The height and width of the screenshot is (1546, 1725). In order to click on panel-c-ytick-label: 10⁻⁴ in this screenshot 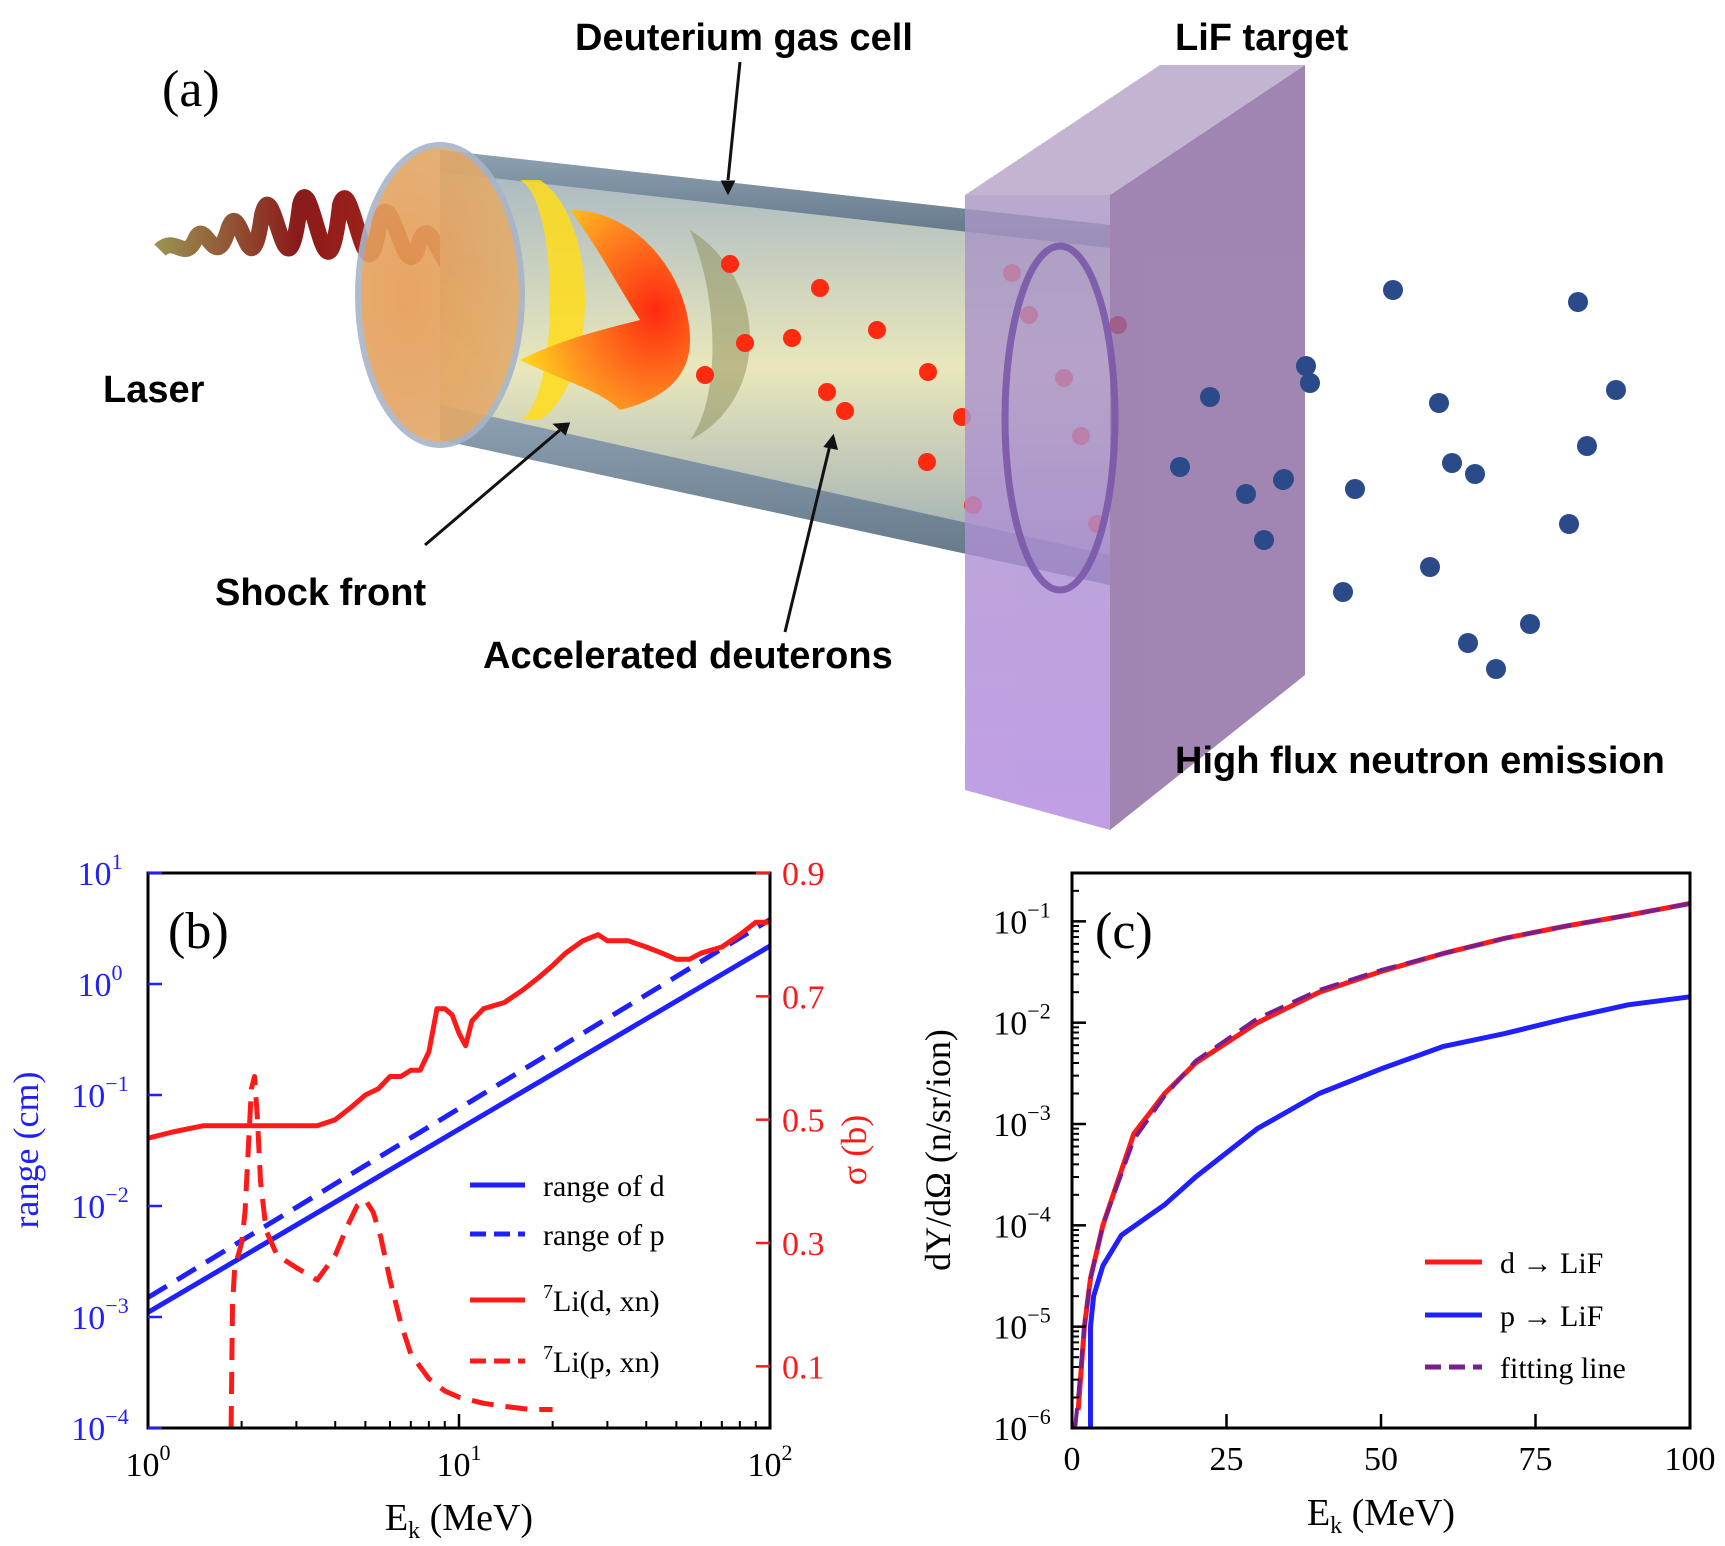, I will do `click(1021, 1223)`.